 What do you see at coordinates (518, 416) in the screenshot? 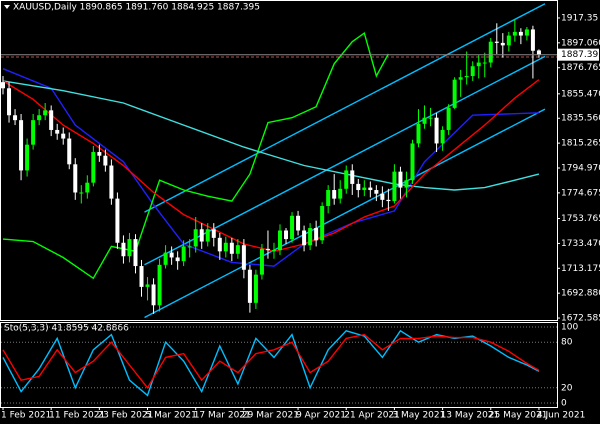
I see `x-tick-label: 25 May 2021` at bounding box center [518, 416].